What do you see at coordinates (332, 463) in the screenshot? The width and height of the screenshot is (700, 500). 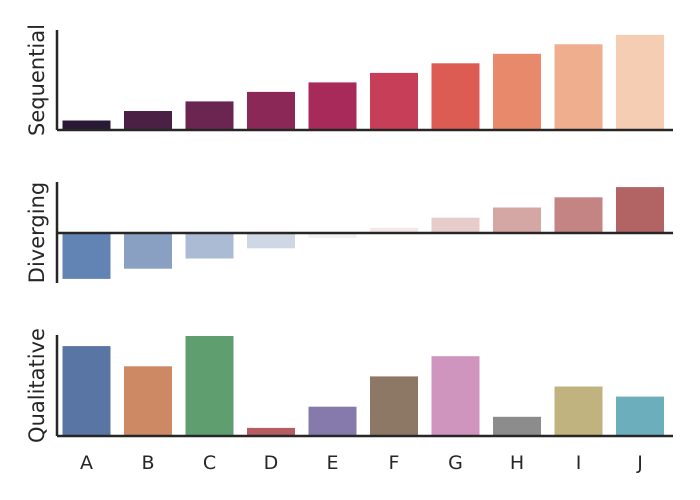 I see `xtick-E: E` at bounding box center [332, 463].